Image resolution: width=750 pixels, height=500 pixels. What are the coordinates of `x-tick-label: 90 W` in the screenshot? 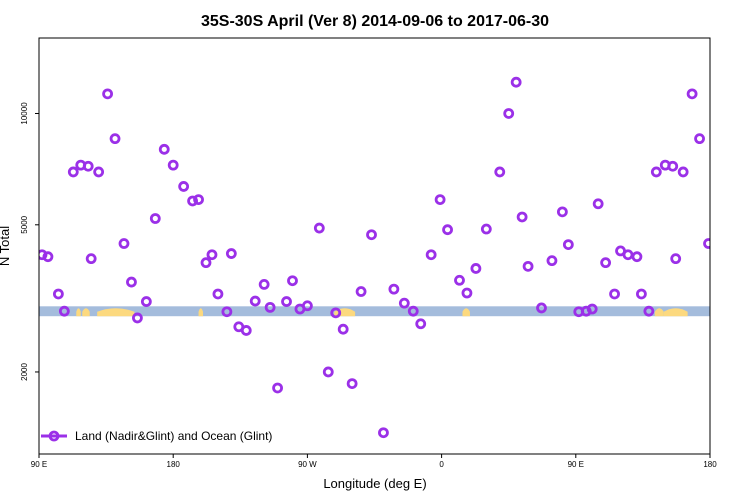 It's located at (307, 464).